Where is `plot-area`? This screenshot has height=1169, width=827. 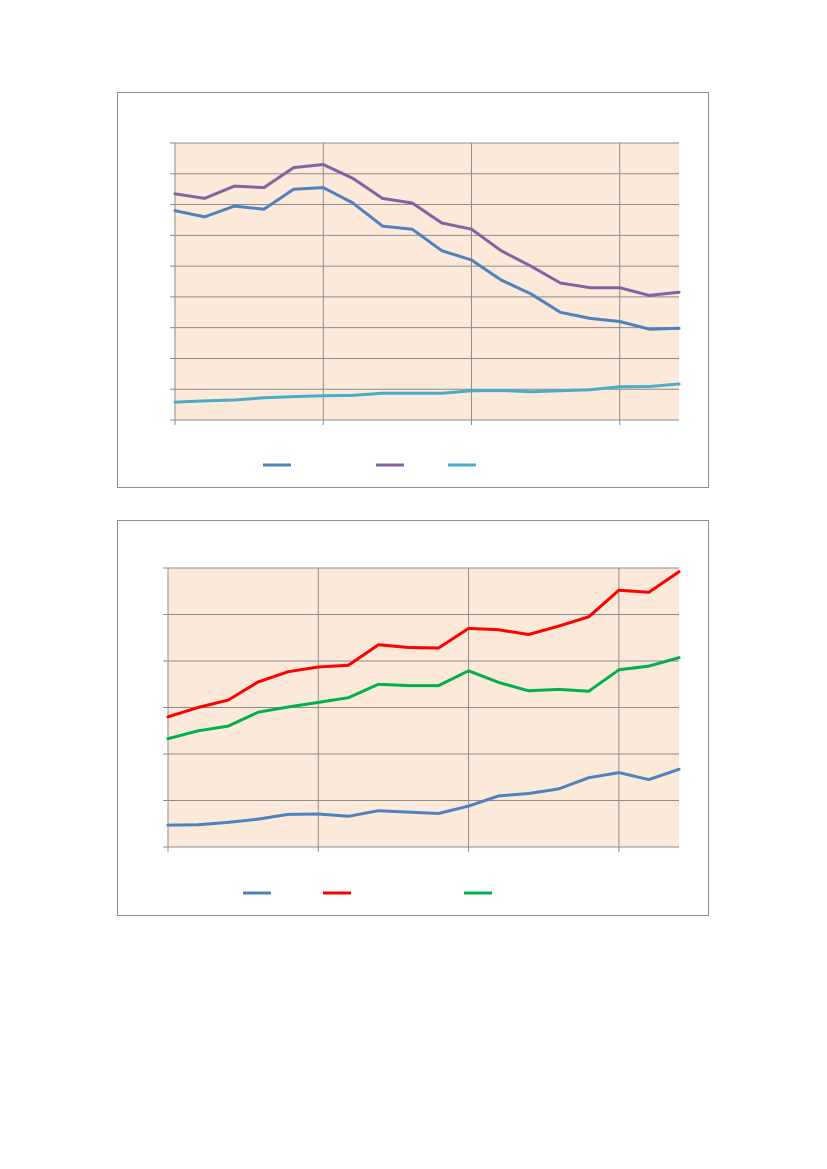
plot-area is located at coordinates (427, 281).